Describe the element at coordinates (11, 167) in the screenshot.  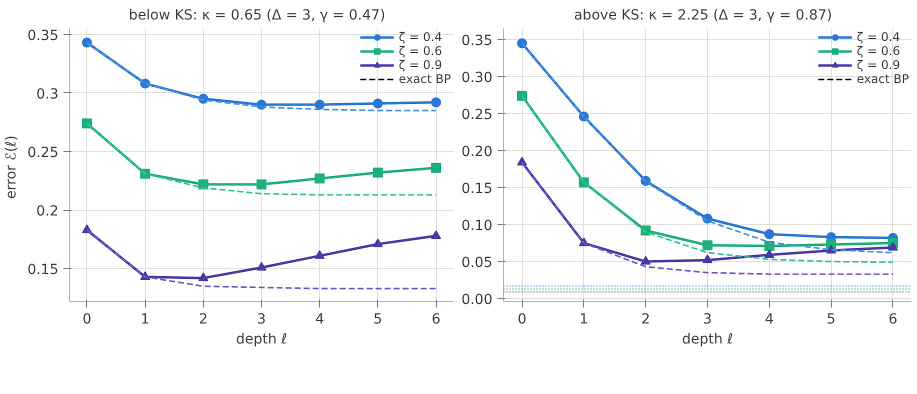
I see `y-axis-title: error ℰ(ℓ)` at that location.